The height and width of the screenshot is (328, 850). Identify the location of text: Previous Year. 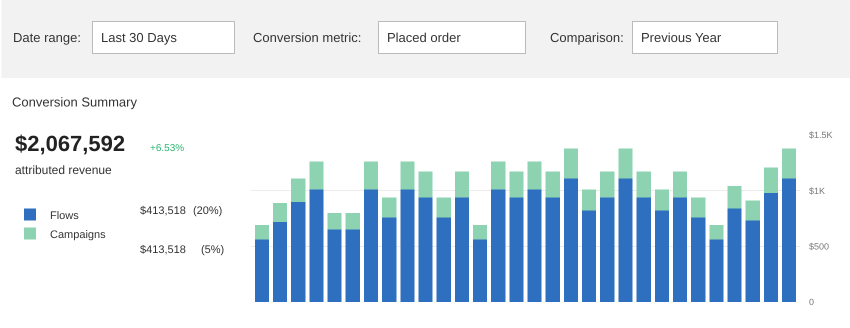
(681, 37).